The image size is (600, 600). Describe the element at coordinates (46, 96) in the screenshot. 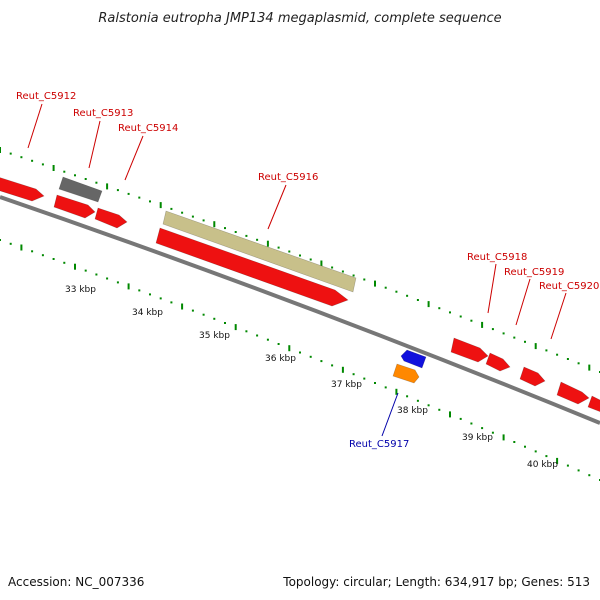

I see `gene-label-reut-c5912: Reut_C5912` at that location.